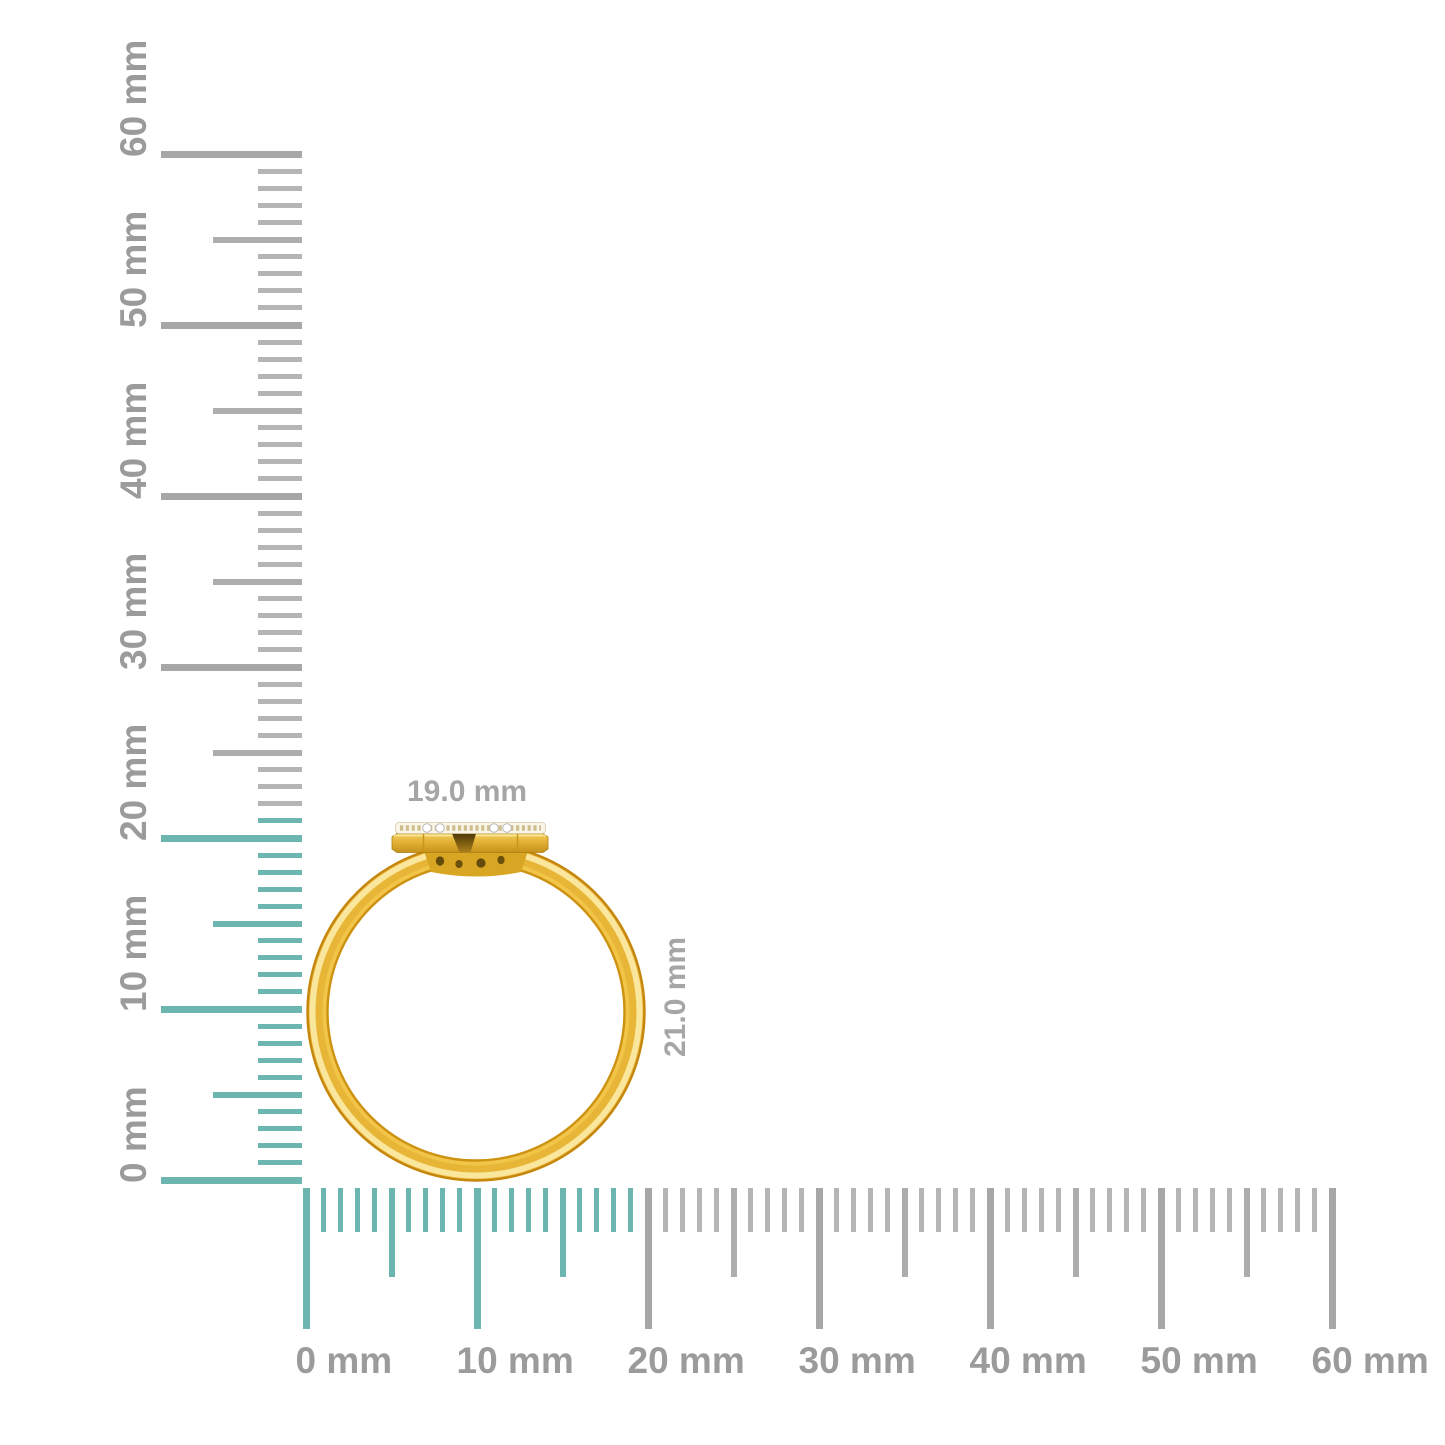 This screenshot has height=1445, width=1445. Describe the element at coordinates (340, 1210) in the screenshot. I see `horizontal-tick-2mm` at that location.